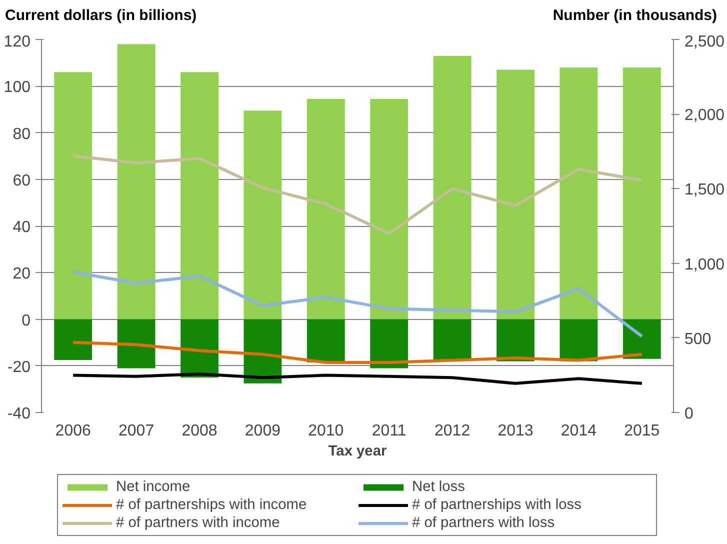 Image resolution: width=727 pixels, height=544 pixels. What do you see at coordinates (357, 452) in the screenshot?
I see `x-axis-title: Tax year` at bounding box center [357, 452].